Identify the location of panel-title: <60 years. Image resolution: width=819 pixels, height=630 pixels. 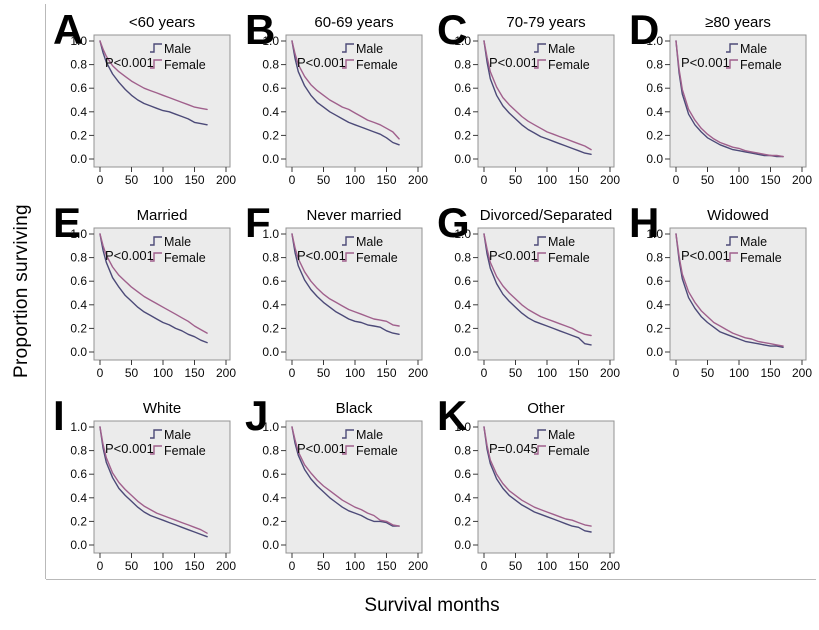
(162, 22).